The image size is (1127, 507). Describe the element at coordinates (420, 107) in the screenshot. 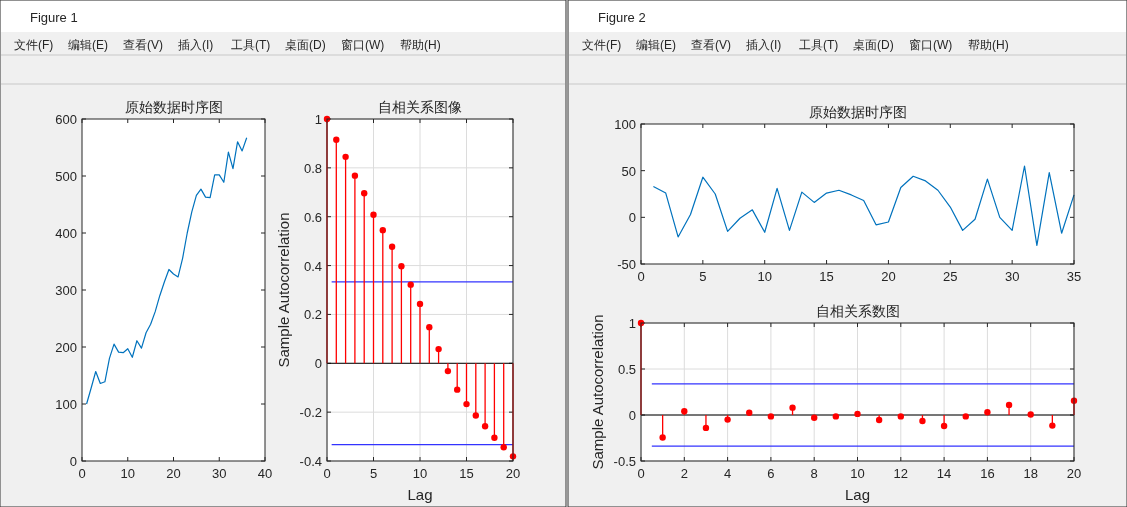

I see `chart-title: 自相关系图像` at that location.